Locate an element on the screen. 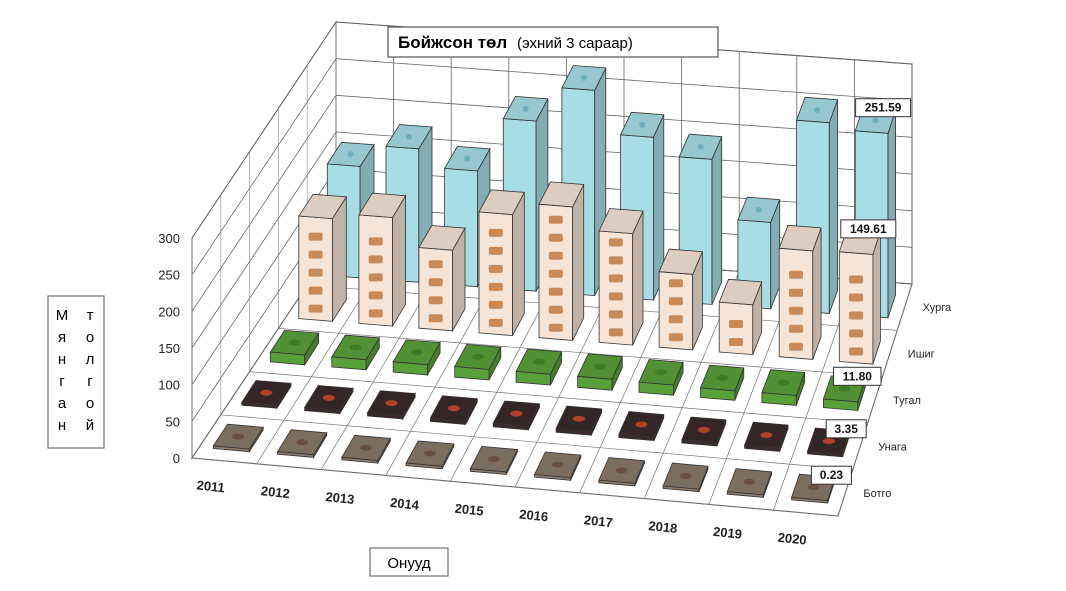 Image resolution: width=1066 pixels, height=591 pixels. bar-Унага-2015 is located at coordinates (516, 415).